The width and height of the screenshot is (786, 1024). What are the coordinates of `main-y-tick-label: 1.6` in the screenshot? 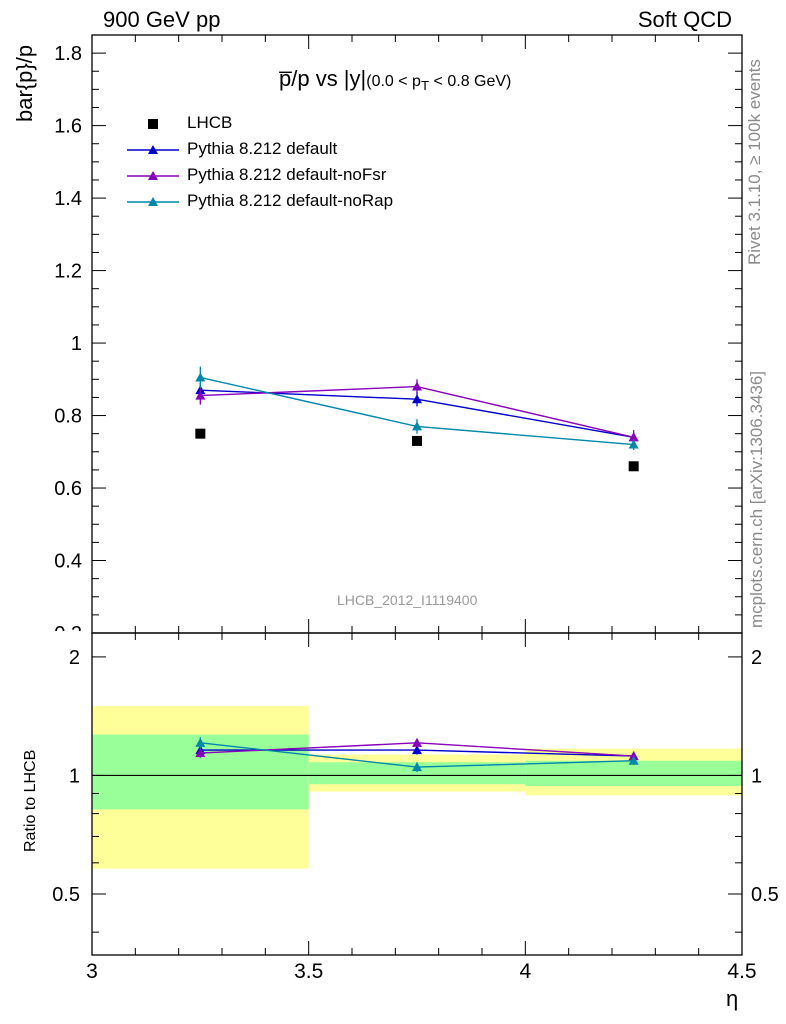 It's located at (68, 127).